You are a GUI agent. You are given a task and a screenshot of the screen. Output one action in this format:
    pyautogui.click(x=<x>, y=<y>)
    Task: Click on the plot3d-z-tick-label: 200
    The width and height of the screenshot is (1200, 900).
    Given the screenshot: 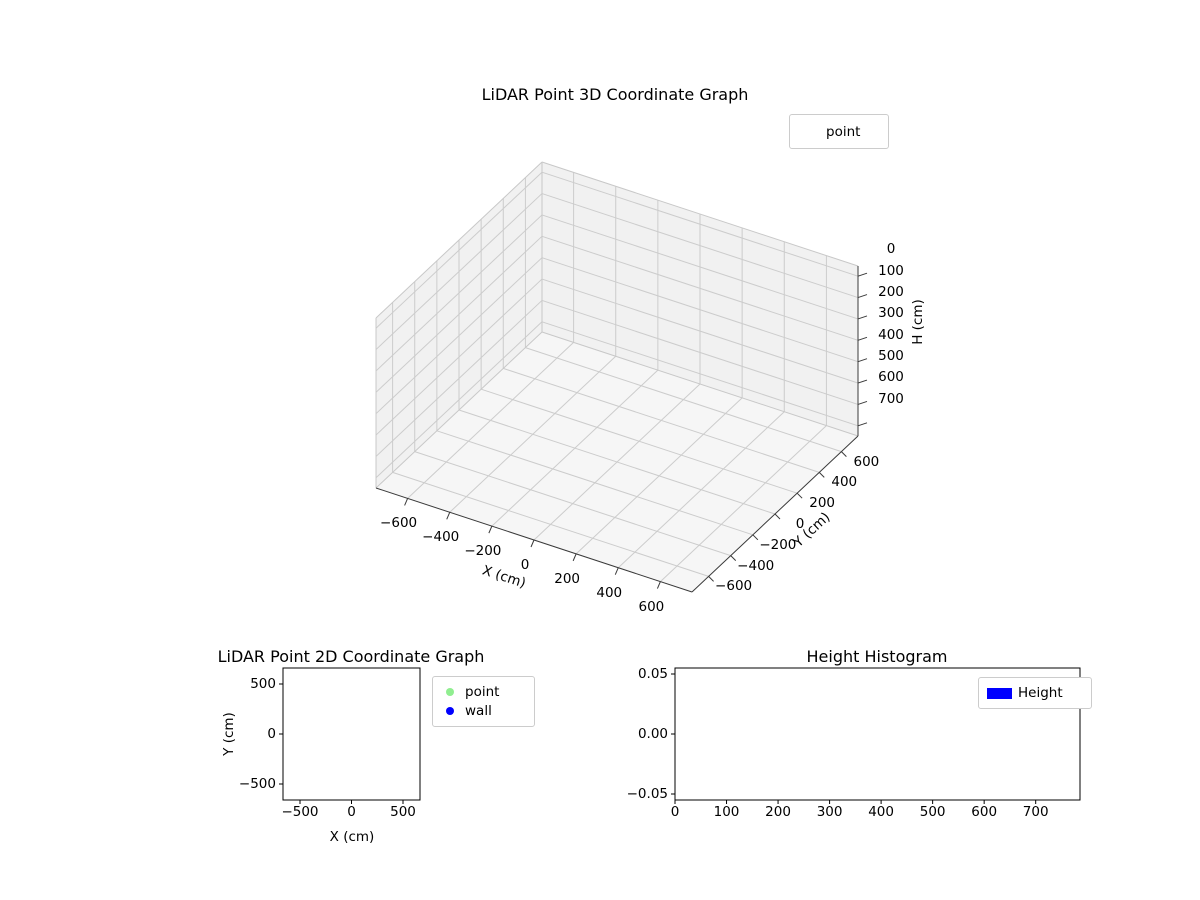 What is the action you would take?
    pyautogui.click(x=891, y=291)
    